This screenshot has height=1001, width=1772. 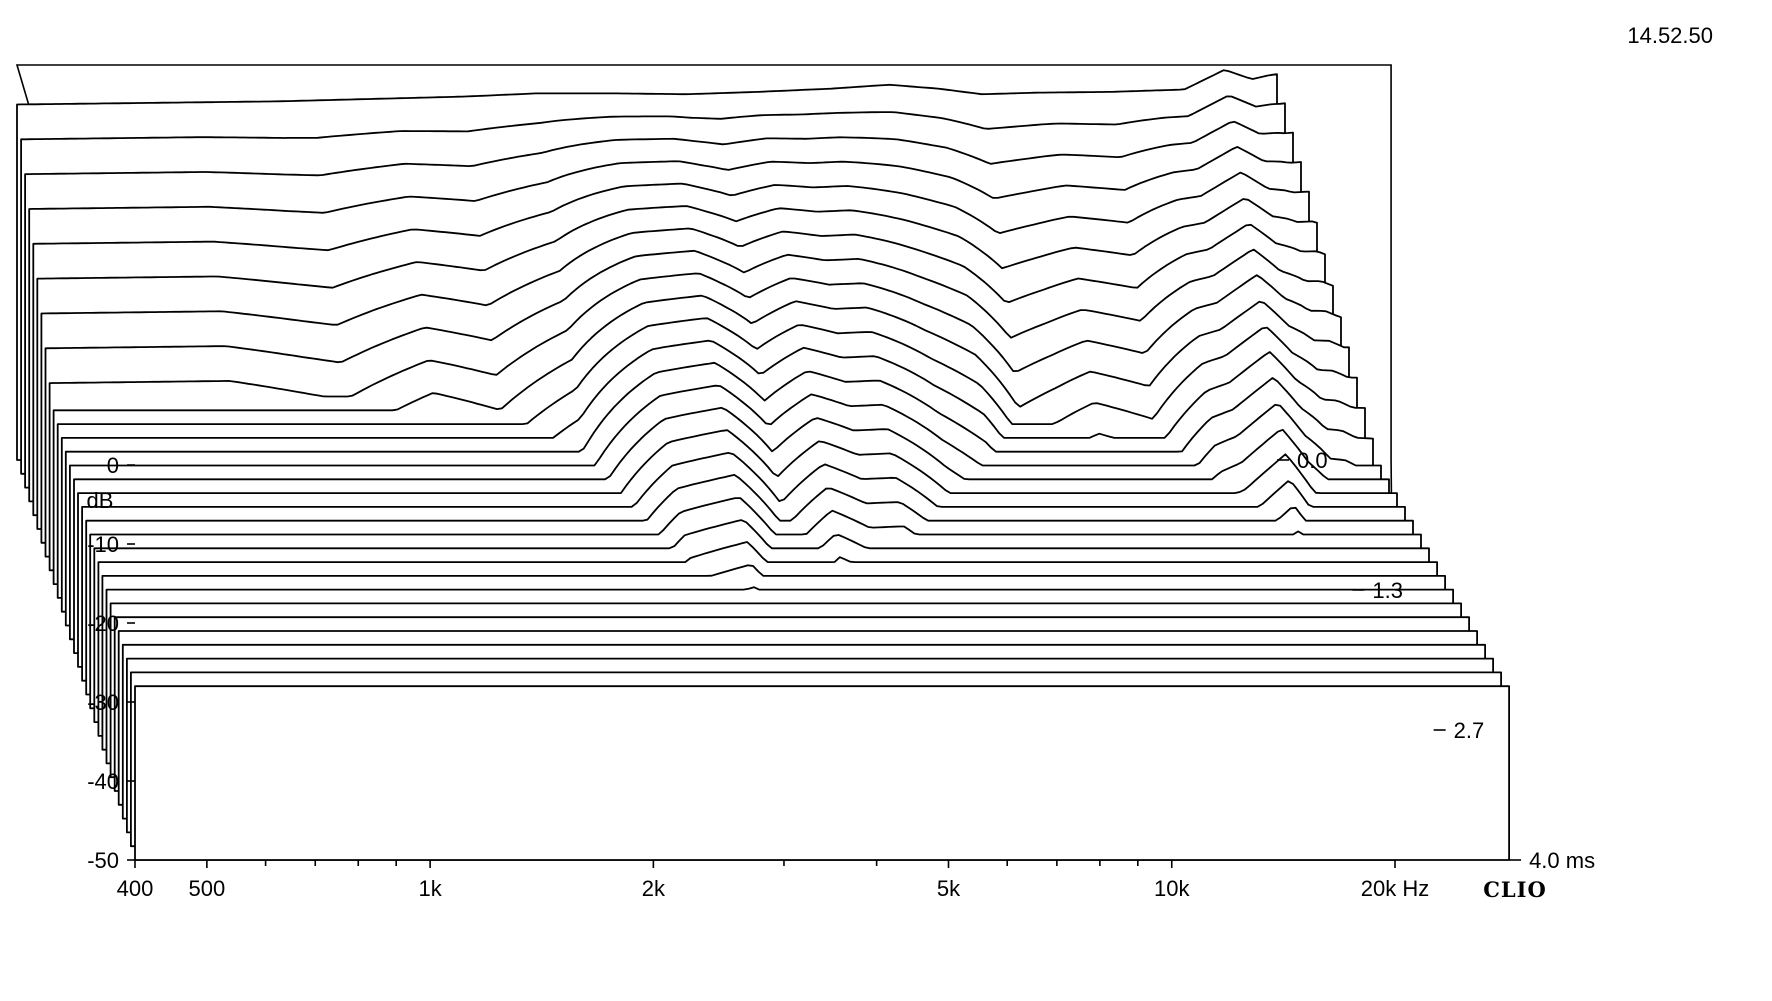 What do you see at coordinates (103, 781) in the screenshot?
I see `y-tick-label: -40` at bounding box center [103, 781].